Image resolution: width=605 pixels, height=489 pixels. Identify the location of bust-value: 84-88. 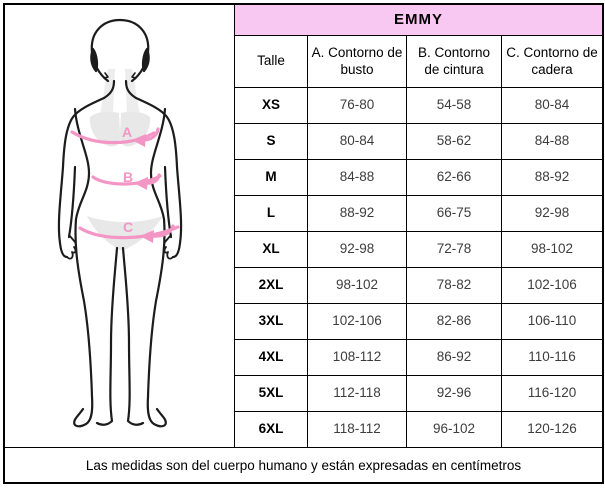
(356, 177).